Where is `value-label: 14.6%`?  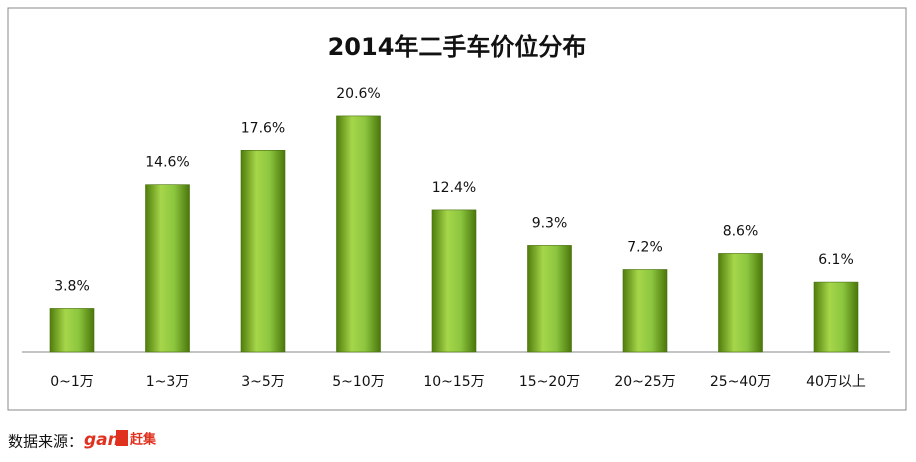
value-label: 14.6% is located at coordinates (167, 163).